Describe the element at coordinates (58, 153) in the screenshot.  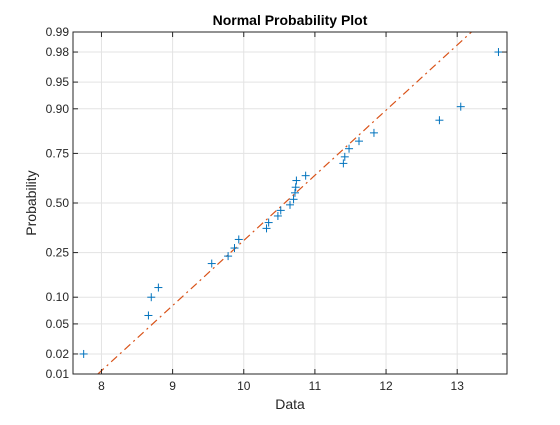
I see `y-tick-label: 0.75` at that location.